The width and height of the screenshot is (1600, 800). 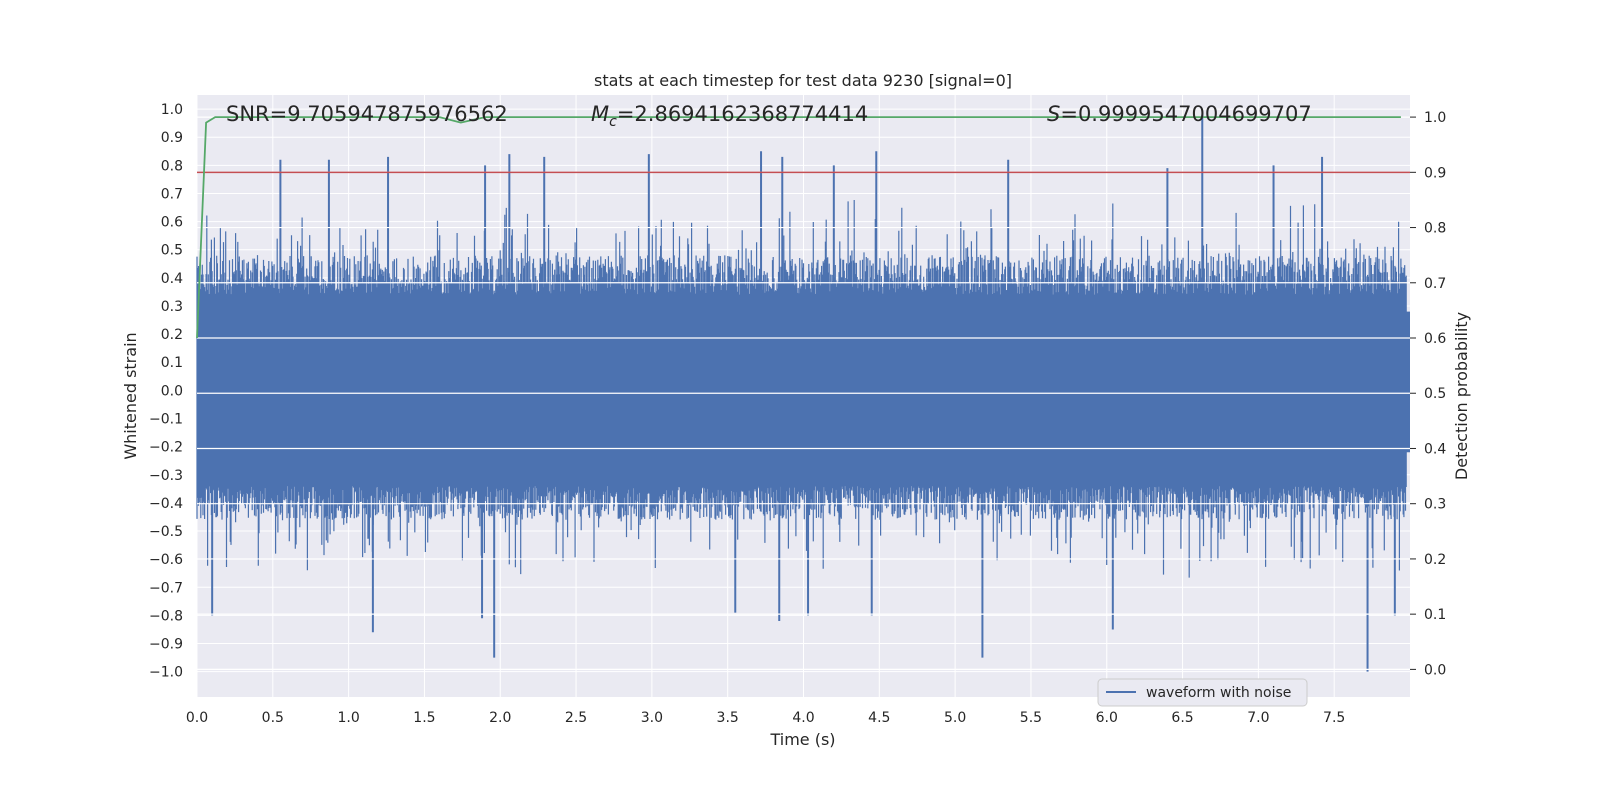 I want to click on x-tick-label: 2.0, so click(x=500, y=718).